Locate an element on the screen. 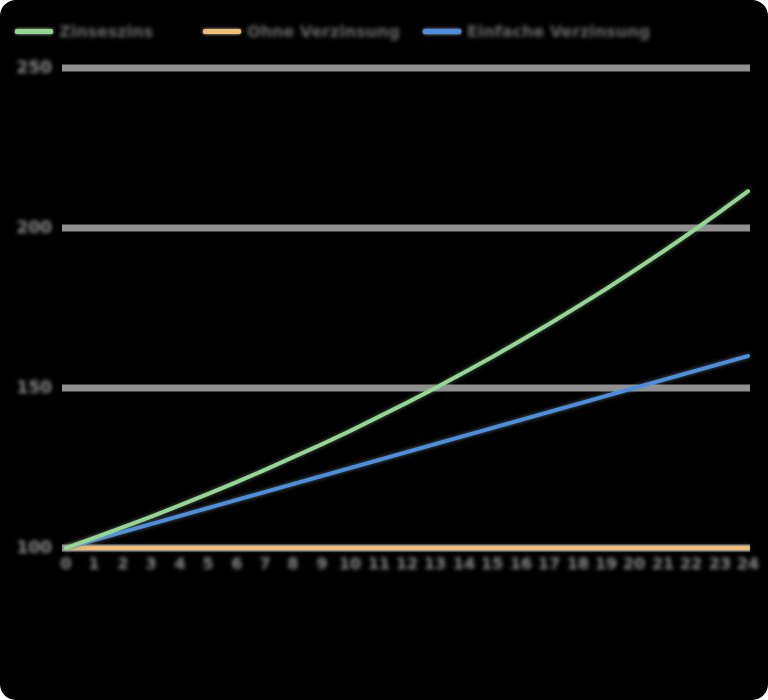  y-tick-label-200: 200 is located at coordinates (34, 228).